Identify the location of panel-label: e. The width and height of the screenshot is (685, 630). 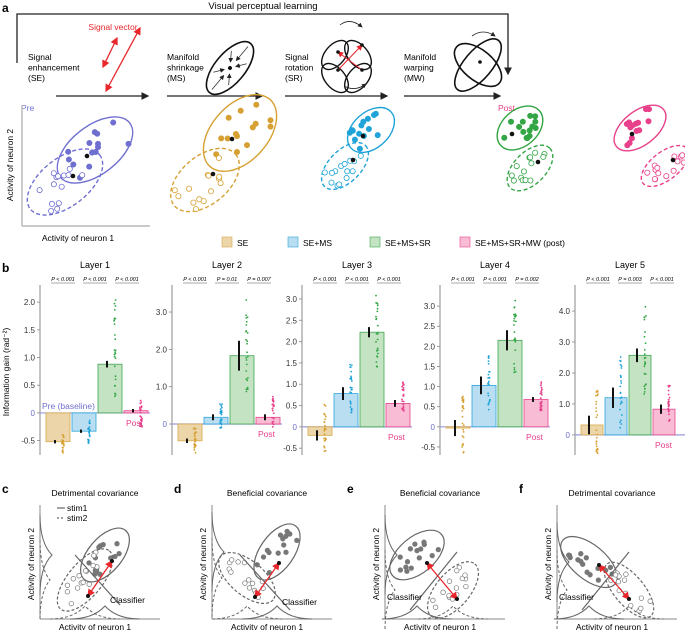
(350, 489).